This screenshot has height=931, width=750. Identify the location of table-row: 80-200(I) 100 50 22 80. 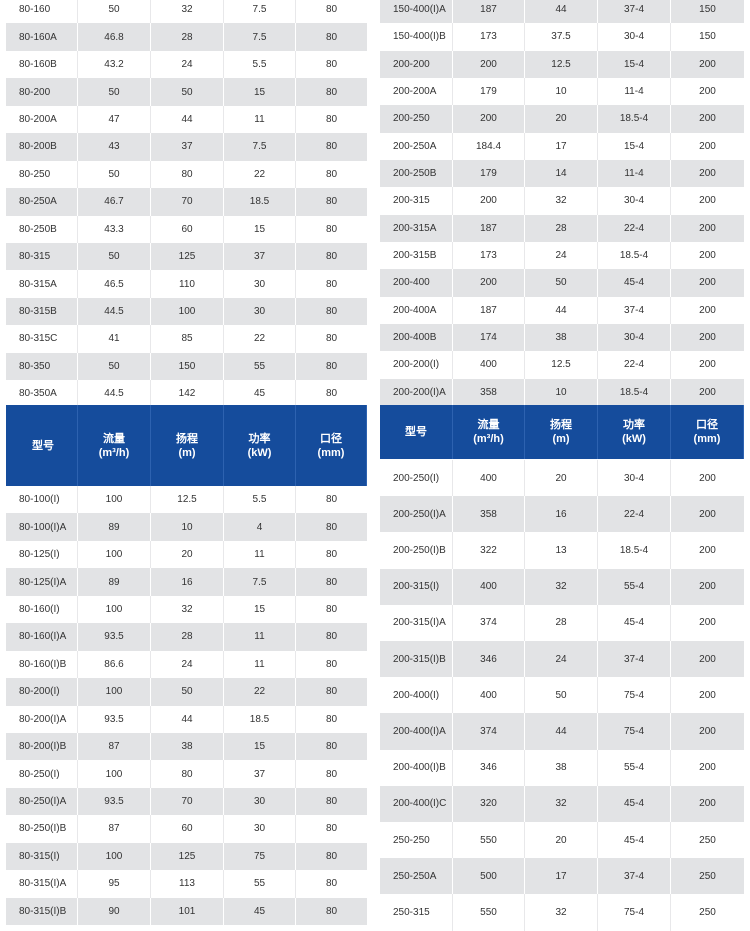
(186, 692).